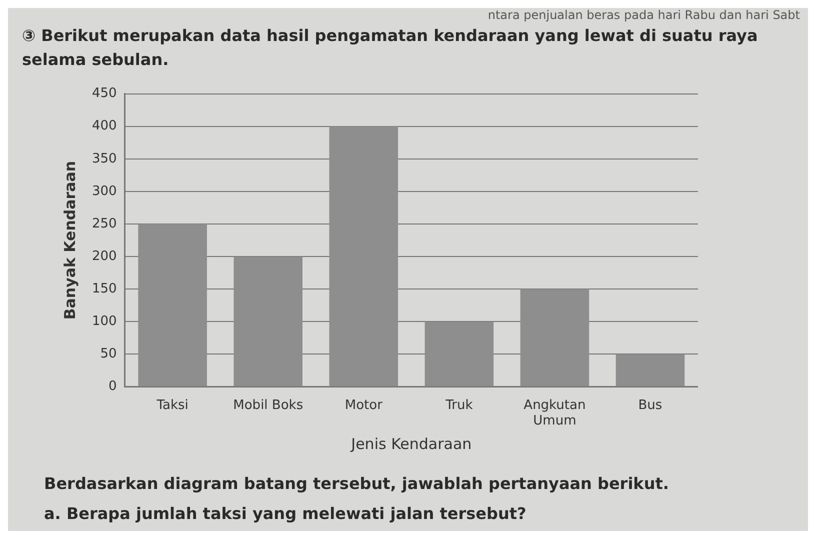  Describe the element at coordinates (104, 191) in the screenshot. I see `y-tick-label: 300` at that location.